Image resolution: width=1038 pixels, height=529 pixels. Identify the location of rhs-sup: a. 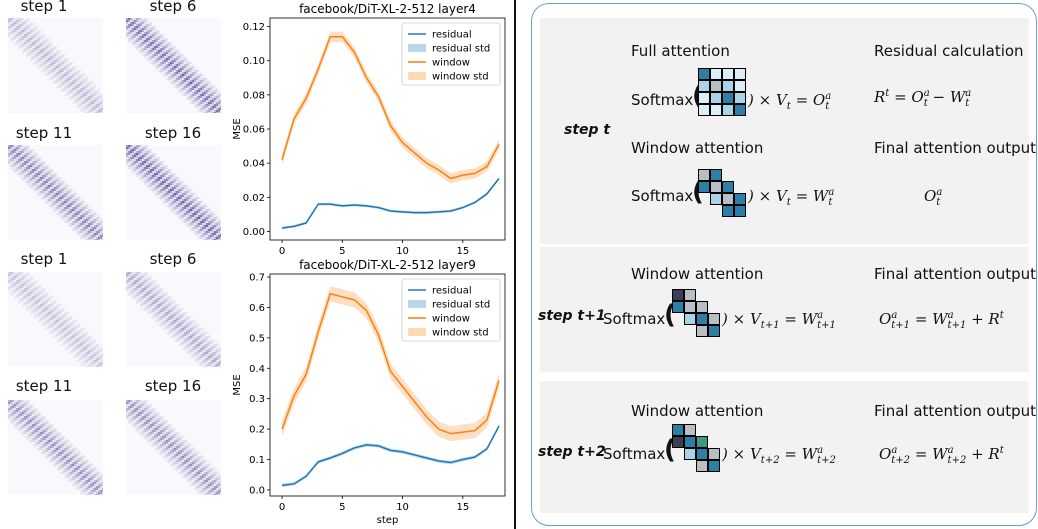
(820, 315).